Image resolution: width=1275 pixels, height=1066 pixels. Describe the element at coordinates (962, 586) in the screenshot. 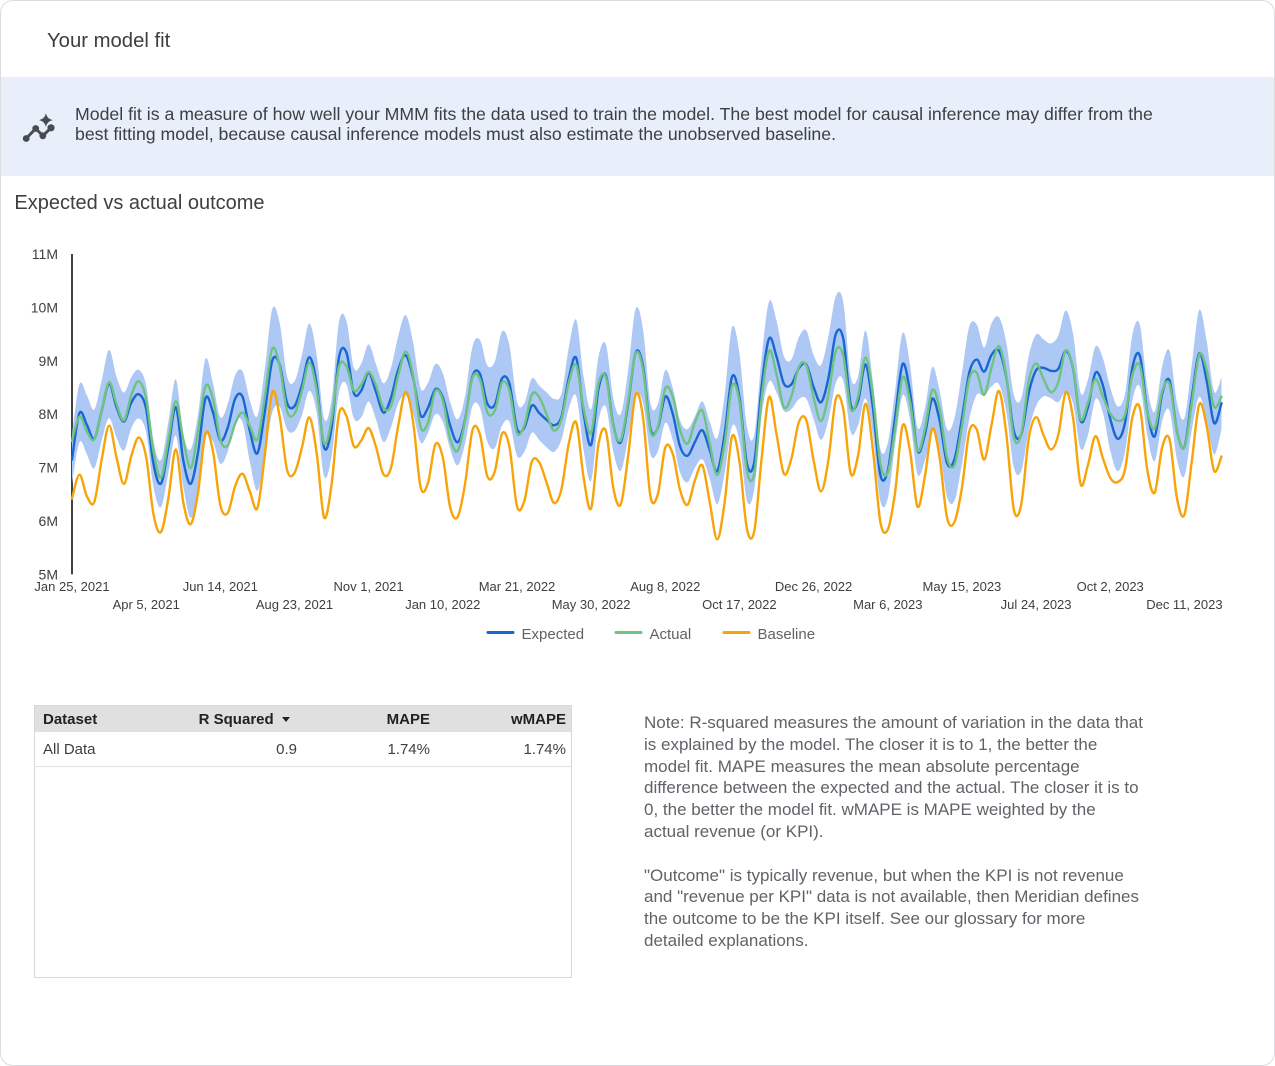

I see `svg-text: May 15, 2023` at that location.